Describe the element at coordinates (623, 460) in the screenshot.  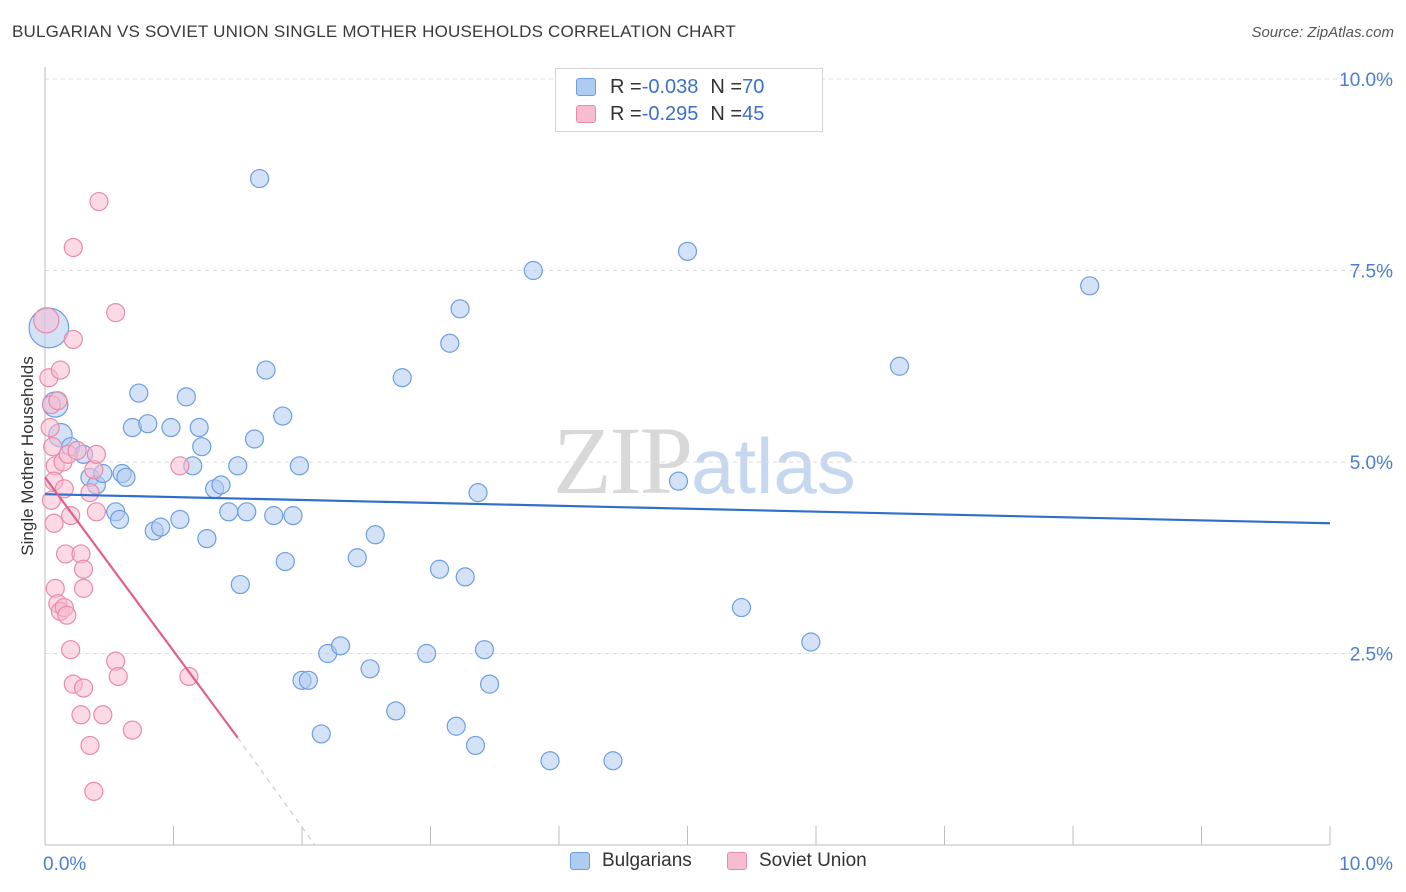
I see `watermark-zip: ZIP` at that location.